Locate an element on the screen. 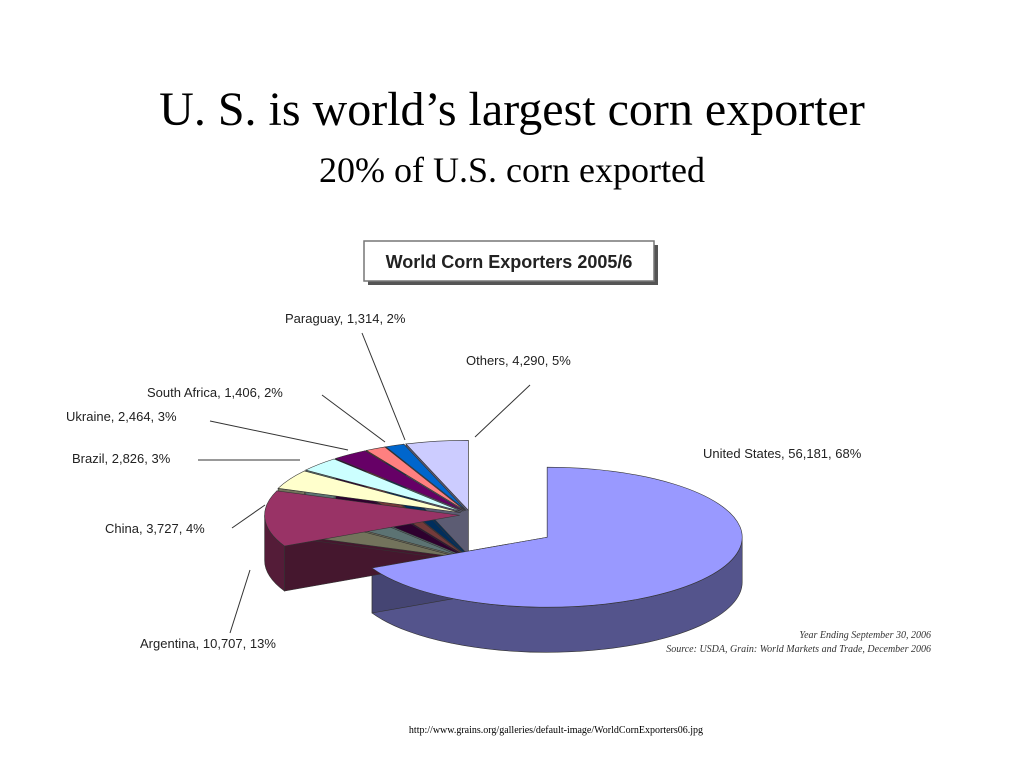  slice-label: Brazil, 2,826, 3% is located at coordinates (121, 458).